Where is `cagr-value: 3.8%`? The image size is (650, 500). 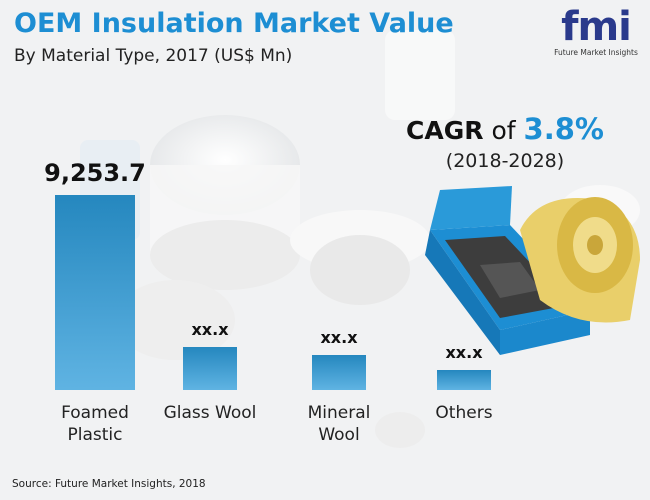 cagr-value: 3.8% is located at coordinates (563, 129).